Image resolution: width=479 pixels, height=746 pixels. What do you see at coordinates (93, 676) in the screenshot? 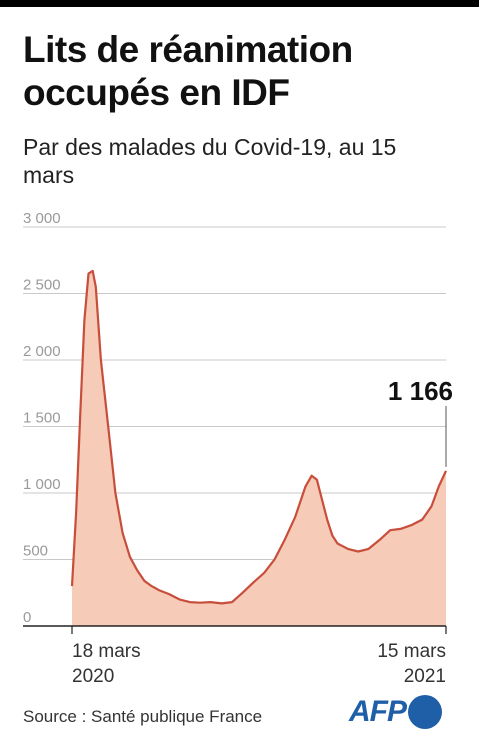
I see `x-tick-label-year: 2020` at bounding box center [93, 676].